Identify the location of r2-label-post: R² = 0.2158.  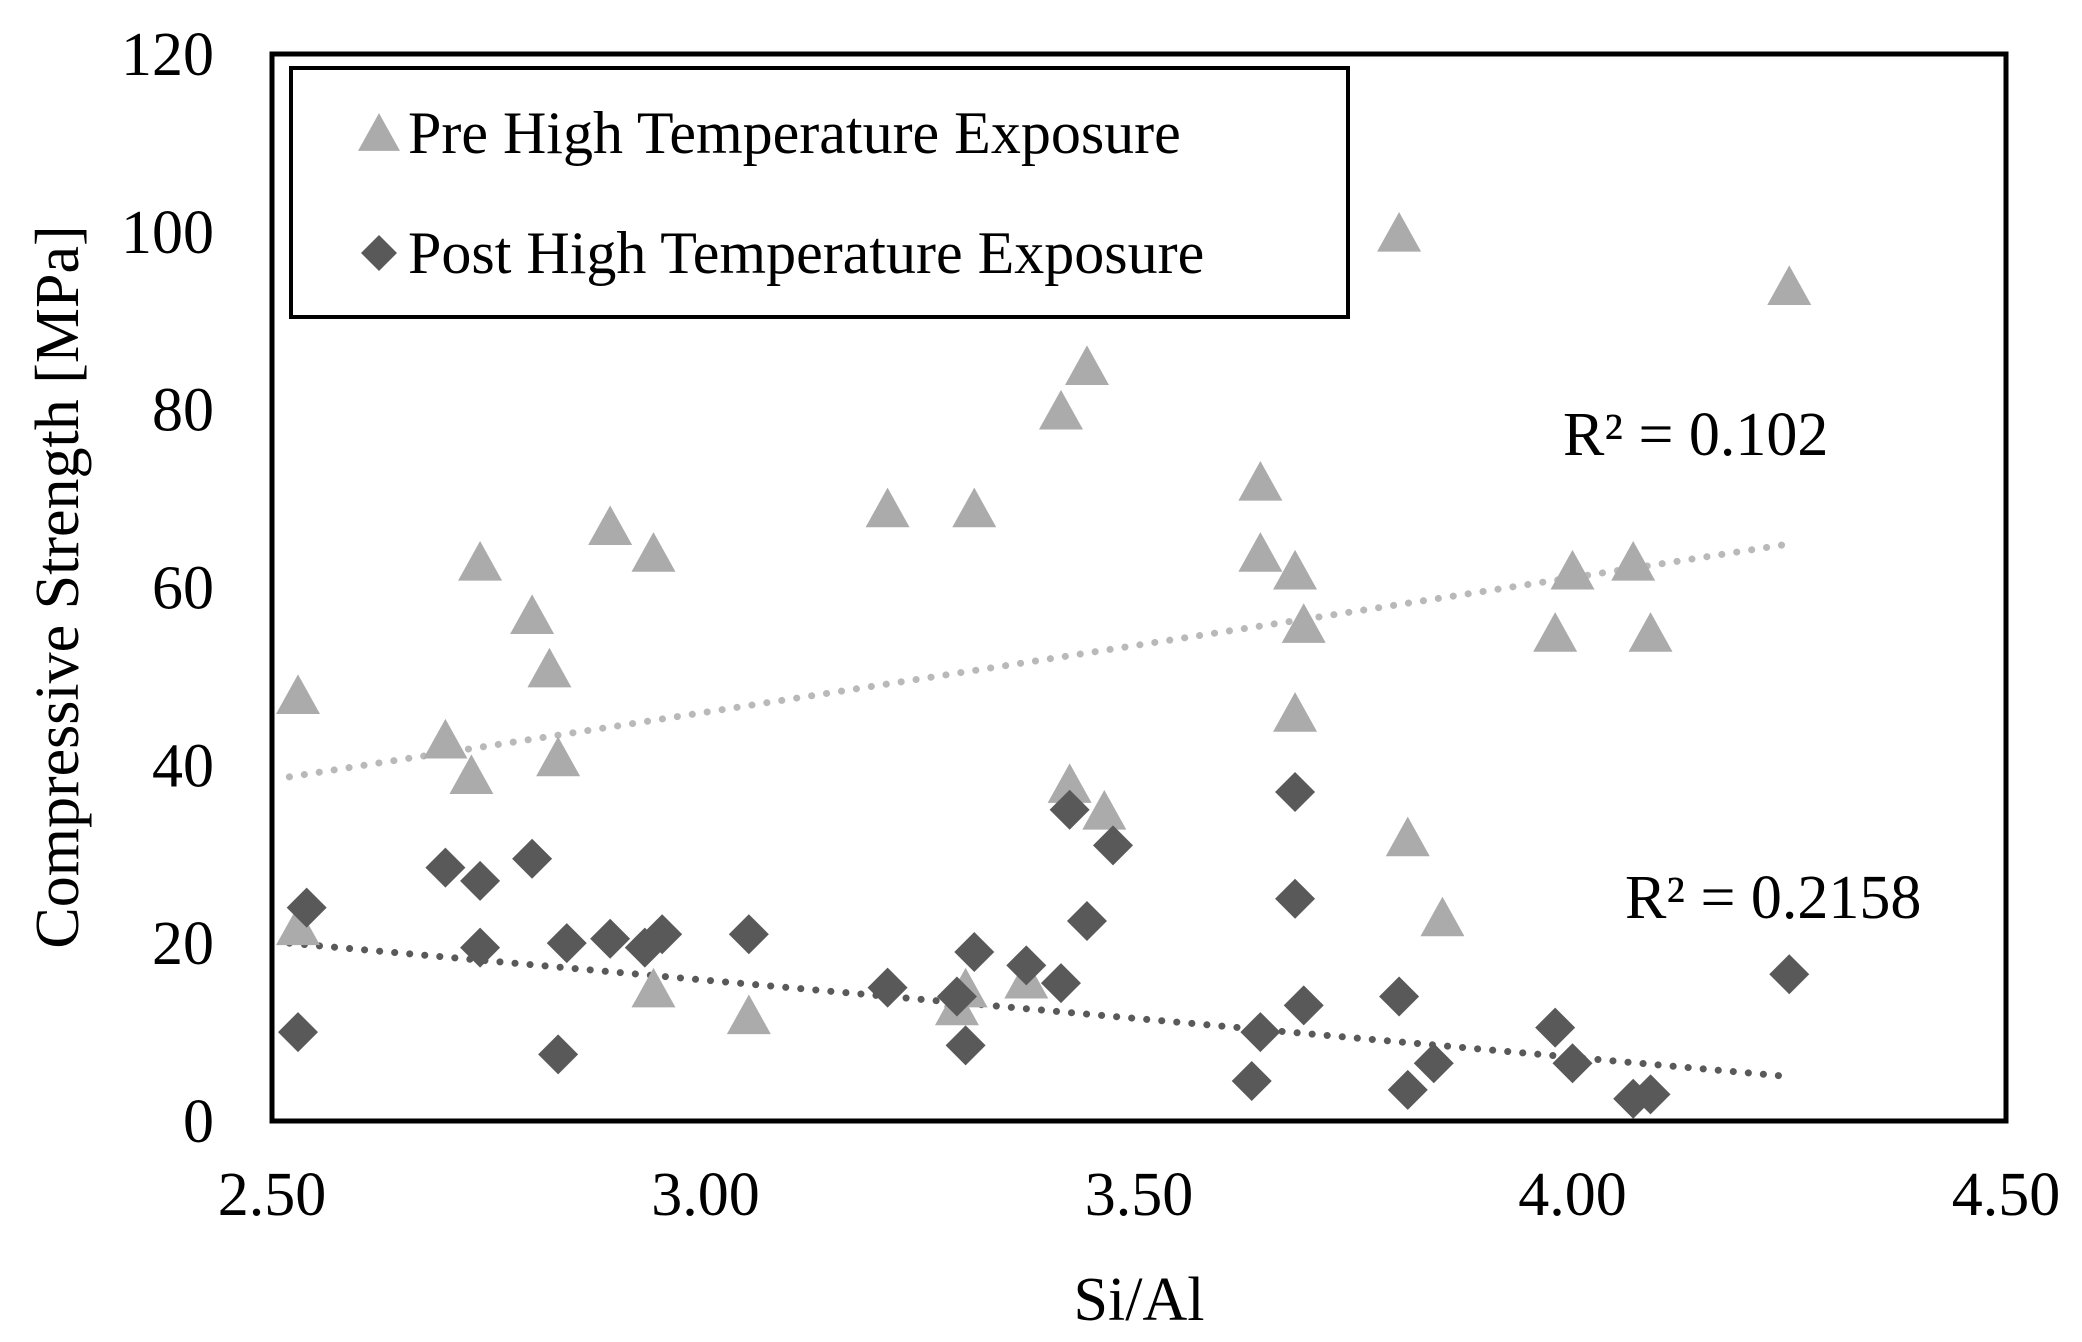
(1773, 898).